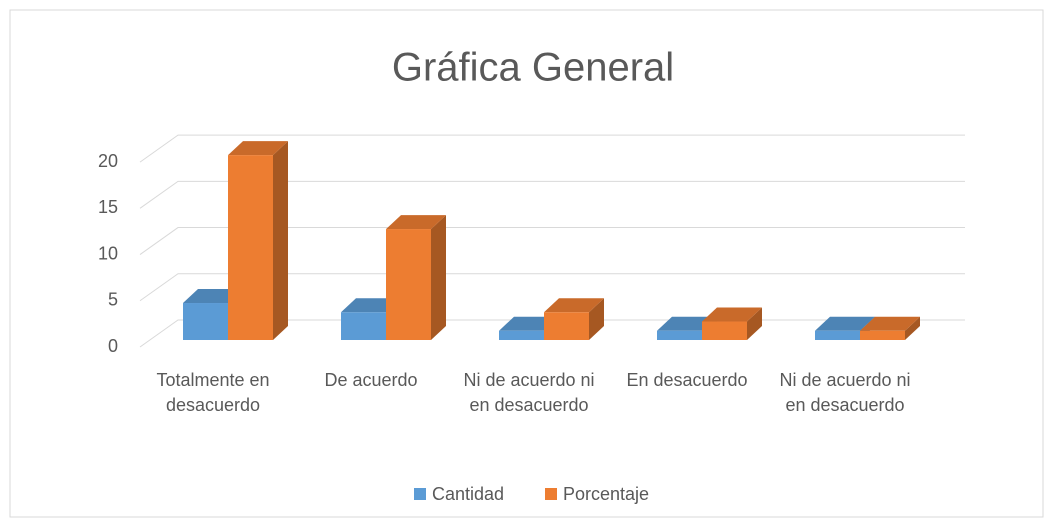 The height and width of the screenshot is (527, 1053). Describe the element at coordinates (108, 207) in the screenshot. I see `y-tick-label: 15` at that location.